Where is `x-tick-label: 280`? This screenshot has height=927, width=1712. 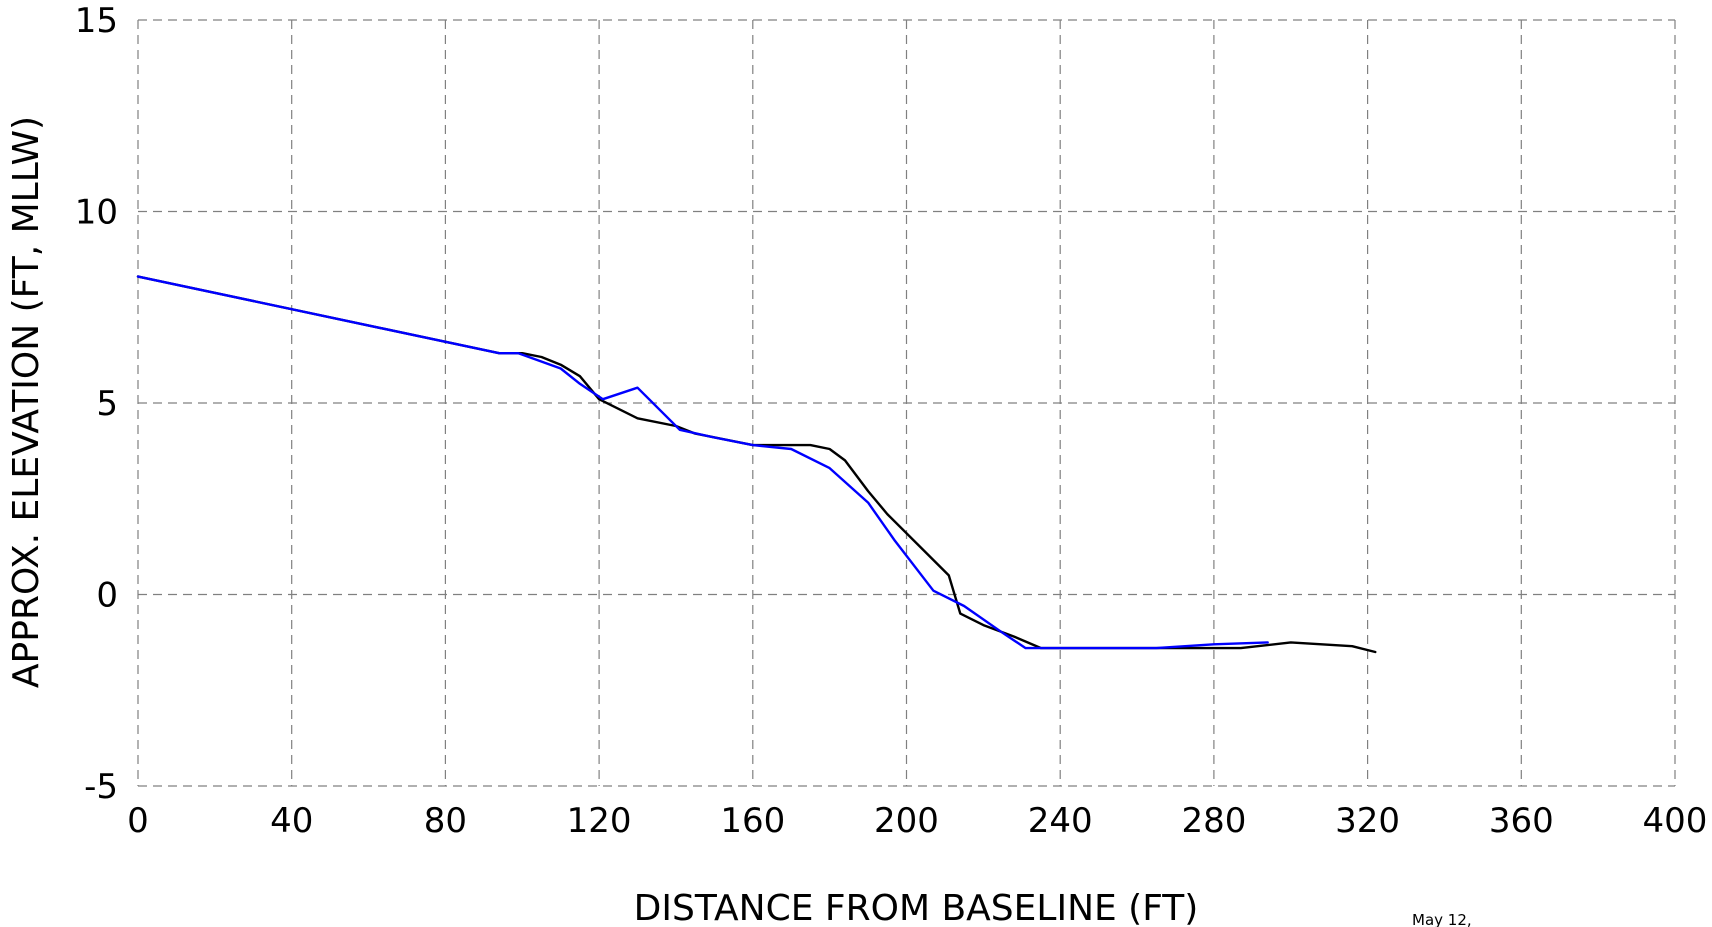
x-tick-label: 280 is located at coordinates (1213, 821).